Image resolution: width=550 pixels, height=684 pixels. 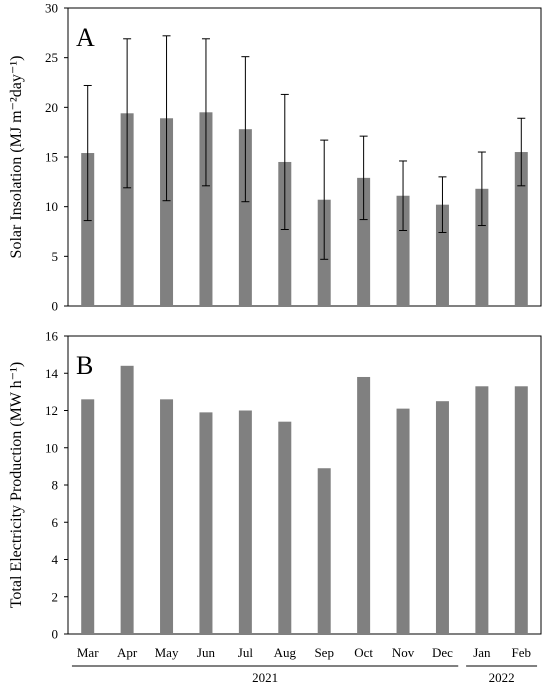 What do you see at coordinates (482, 247) in the screenshot?
I see `panel-a-bar-jan` at bounding box center [482, 247].